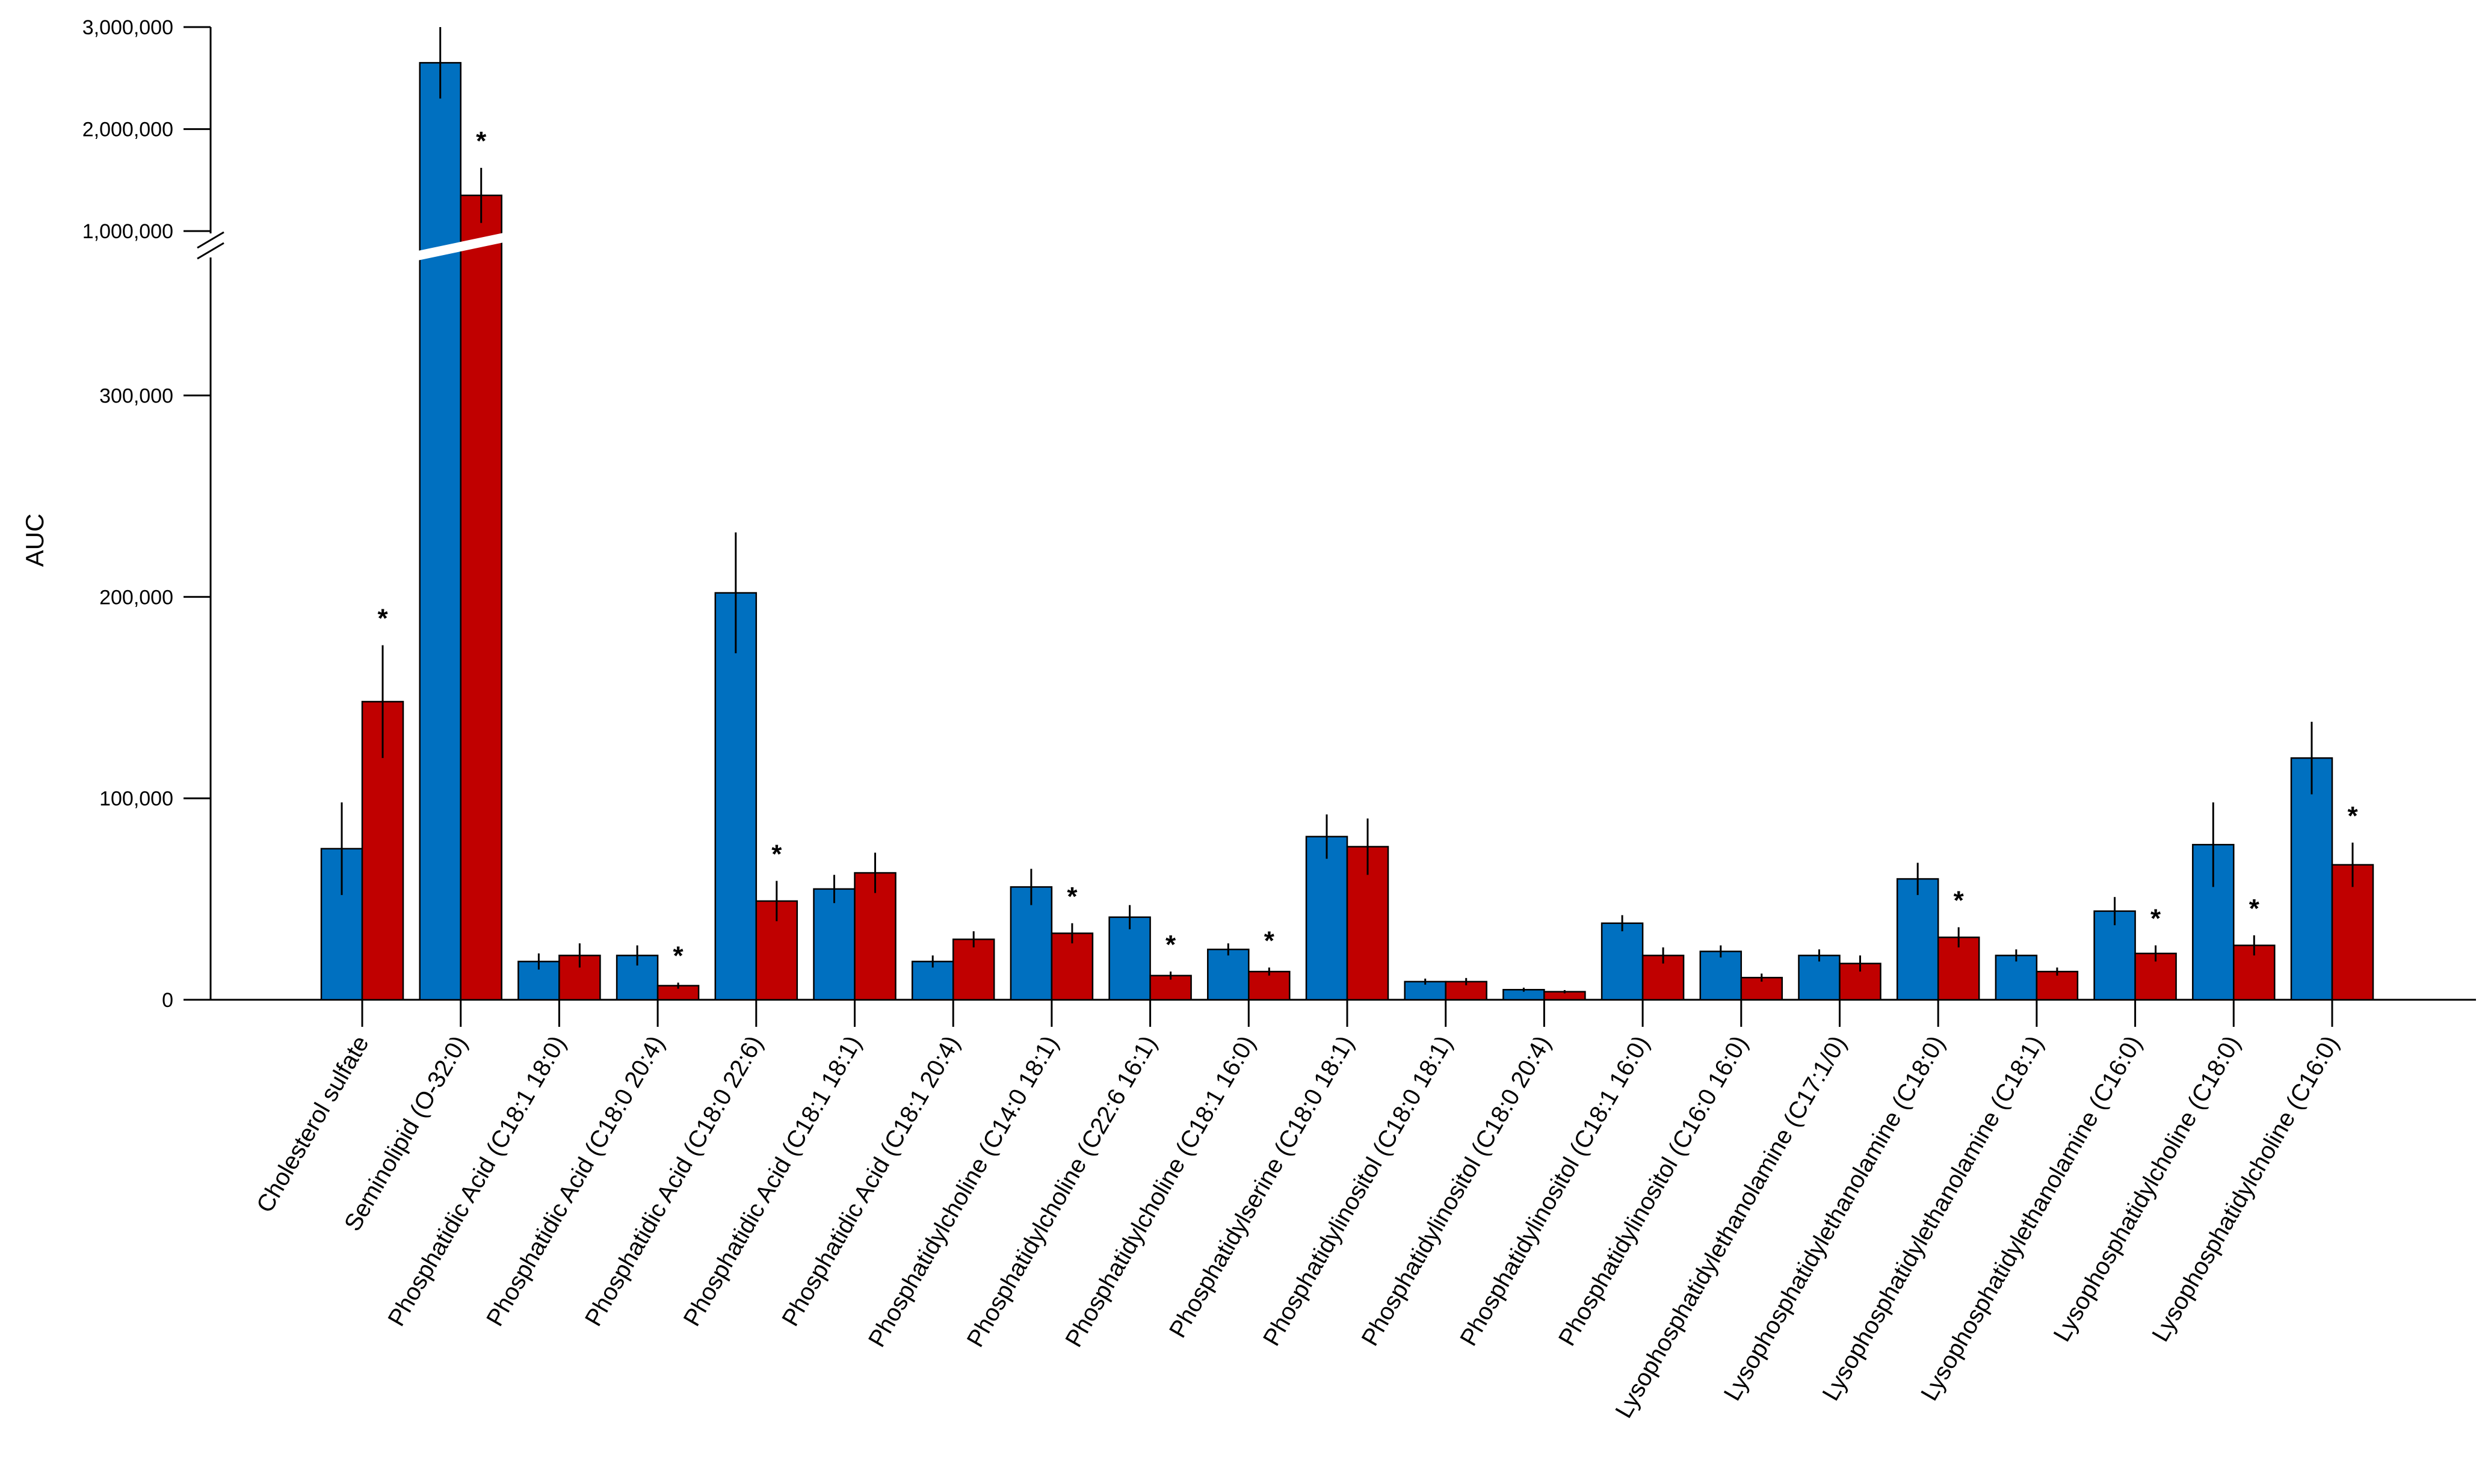 Image resolution: width=2488 pixels, height=1484 pixels. Describe the element at coordinates (313, 1125) in the screenshot. I see `category-label: Cholesterol sulfate` at that location.